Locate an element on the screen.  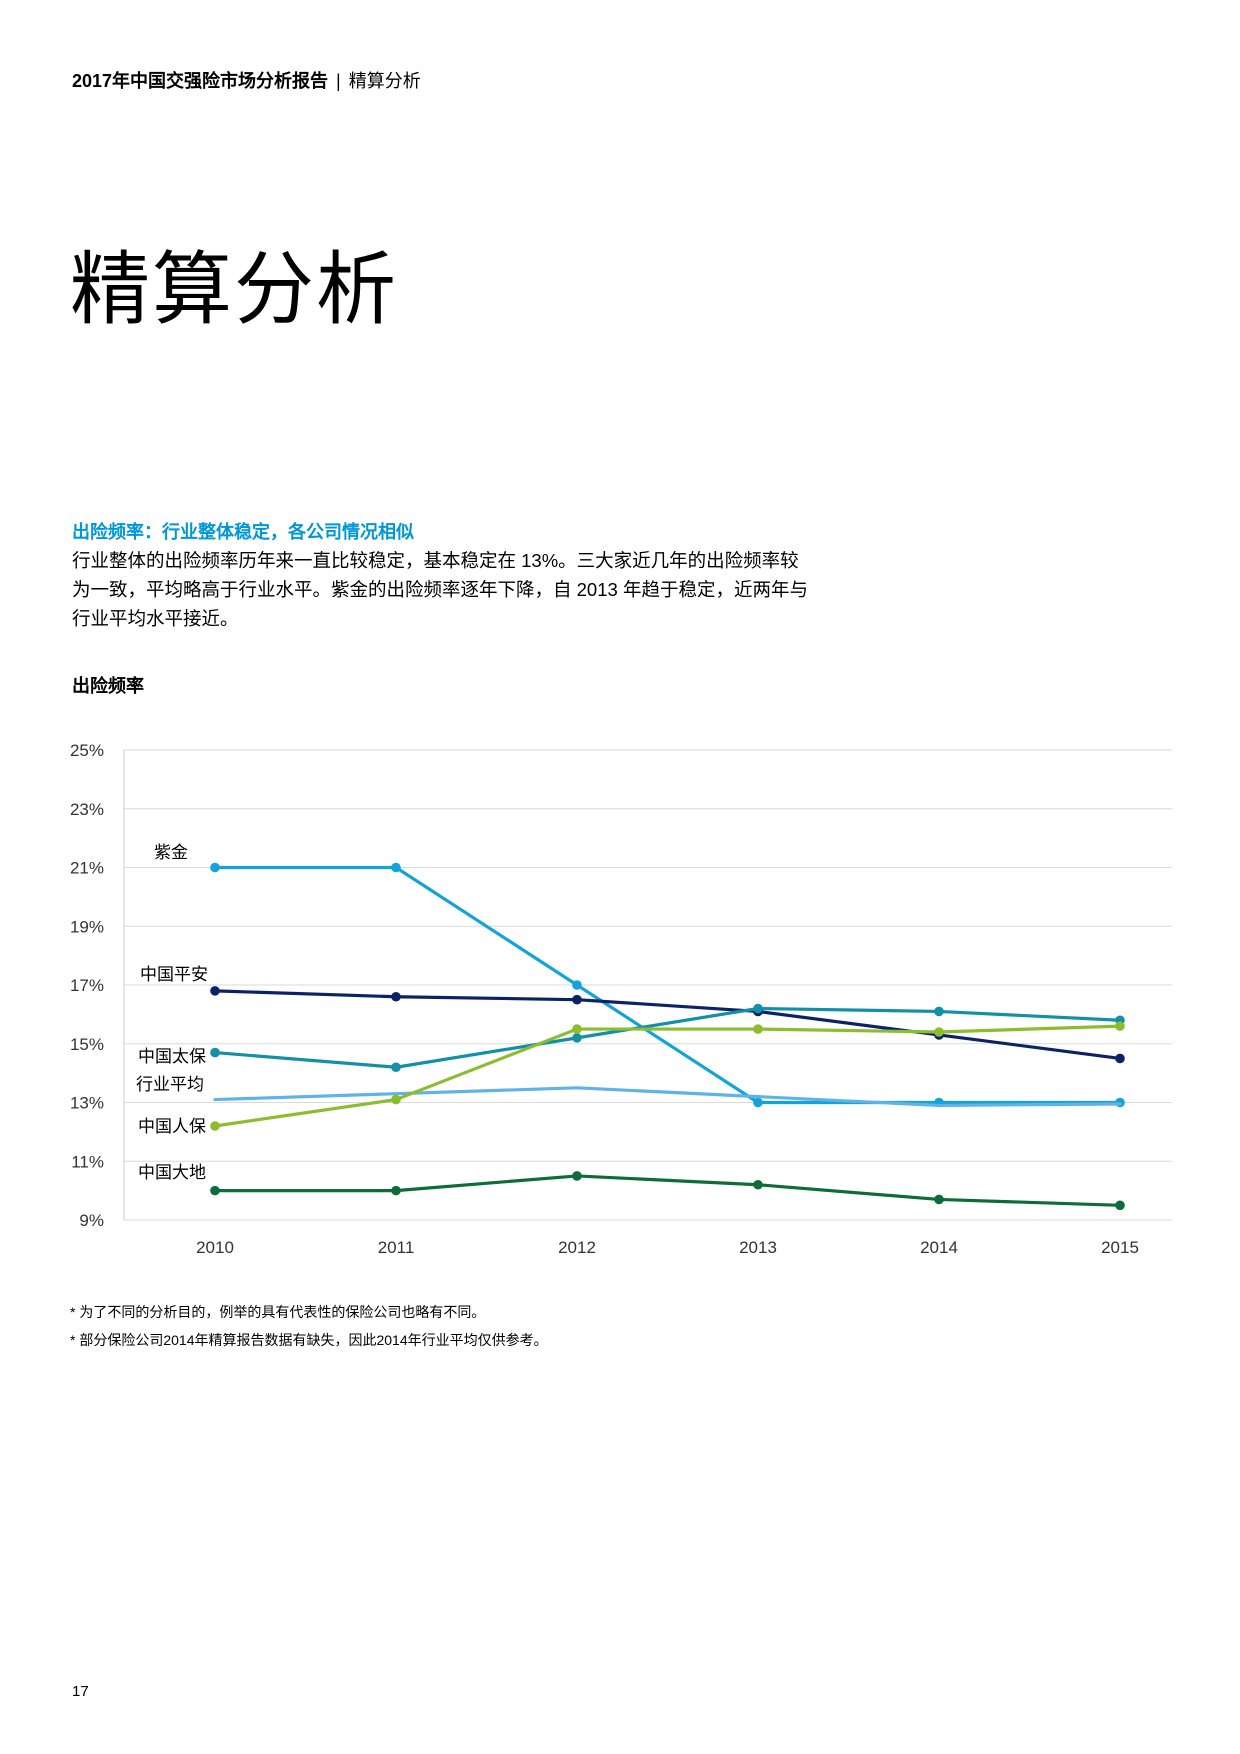
y-tick-label: 17% is located at coordinates (87, 985).